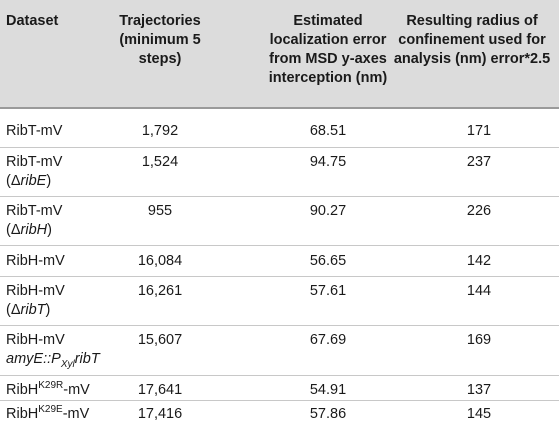  What do you see at coordinates (160, 261) in the screenshot?
I see `row4-trajectories: 16,084` at bounding box center [160, 261].